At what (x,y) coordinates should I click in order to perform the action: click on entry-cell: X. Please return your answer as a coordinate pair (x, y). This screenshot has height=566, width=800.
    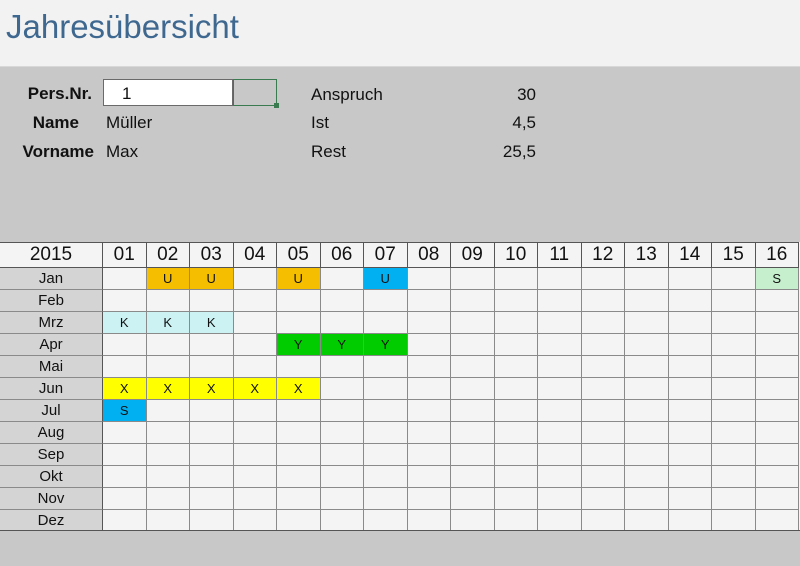
    Looking at the image, I should click on (255, 389).